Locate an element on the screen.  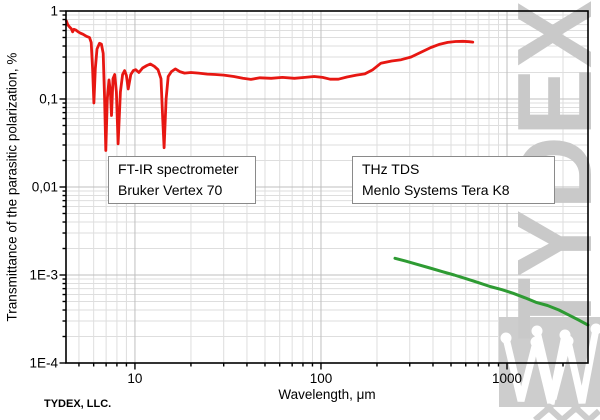
ftir-annotation-box: FT-IR spectrometer Bruker Vertex 70 is located at coordinates (182, 180).